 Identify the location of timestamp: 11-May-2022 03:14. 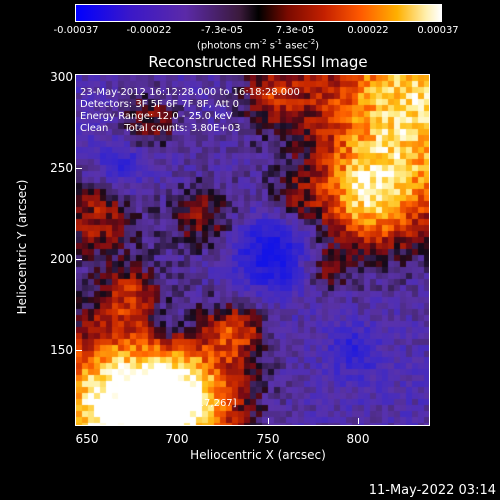
(432, 490).